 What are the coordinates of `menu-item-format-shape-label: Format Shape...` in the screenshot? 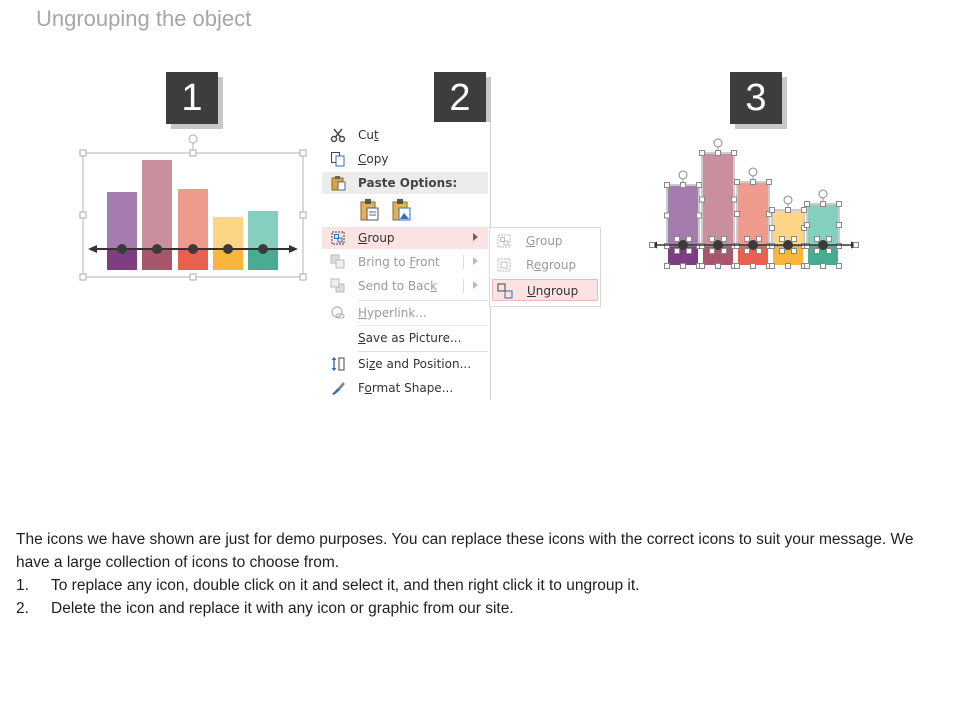 It's located at (406, 388).